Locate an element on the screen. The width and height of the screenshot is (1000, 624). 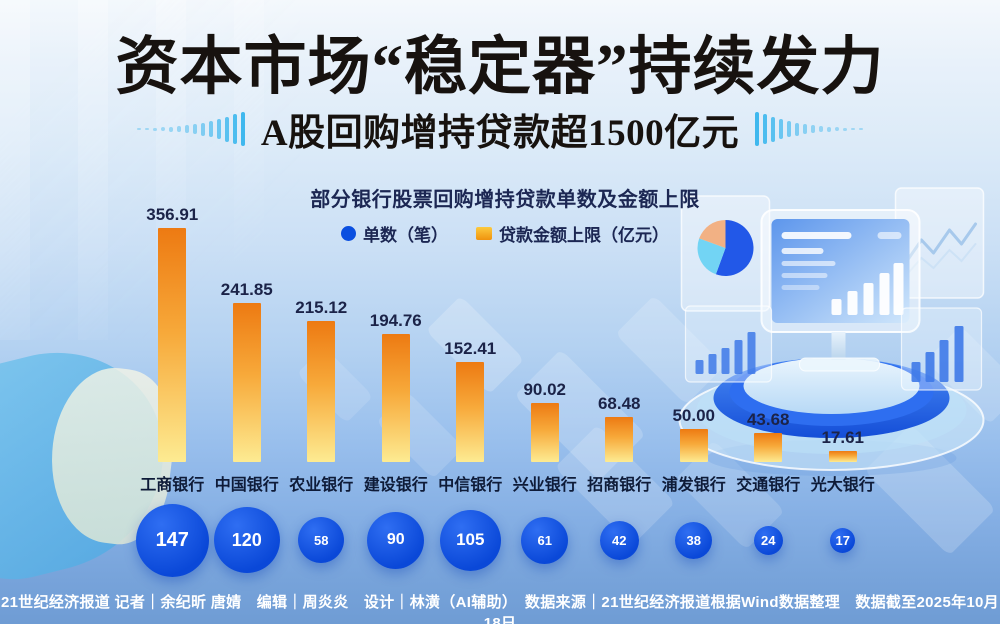
bar-column: 356.91 工商银行 is located at coordinates (172, 347).